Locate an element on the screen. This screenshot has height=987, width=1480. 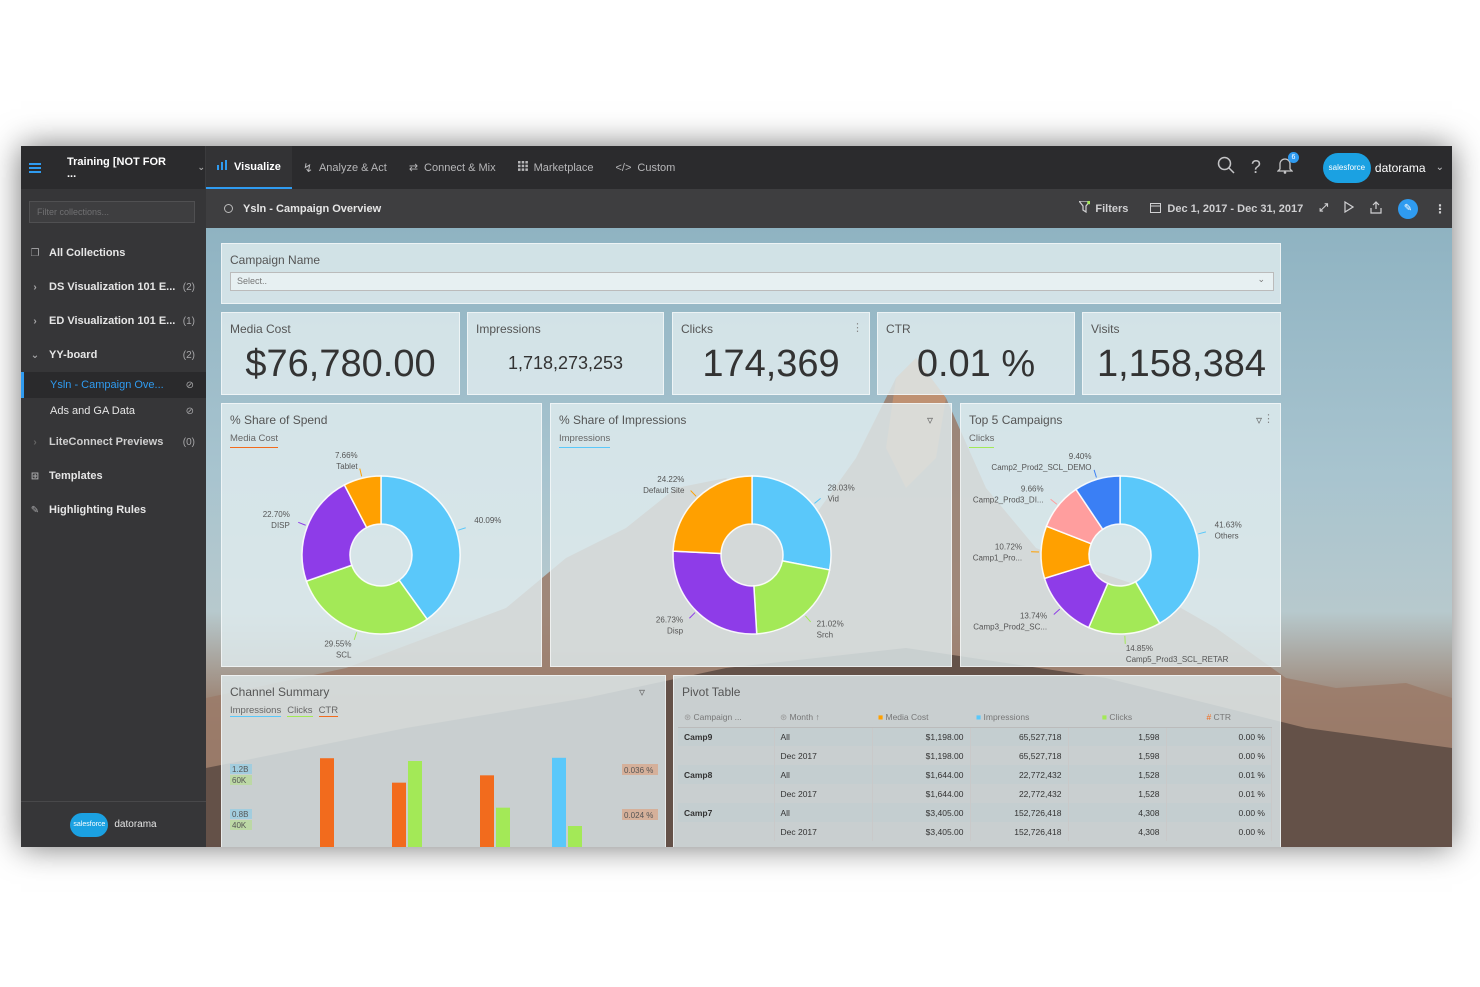
slice-percent-label: 24.22% is located at coordinates (670, 479).